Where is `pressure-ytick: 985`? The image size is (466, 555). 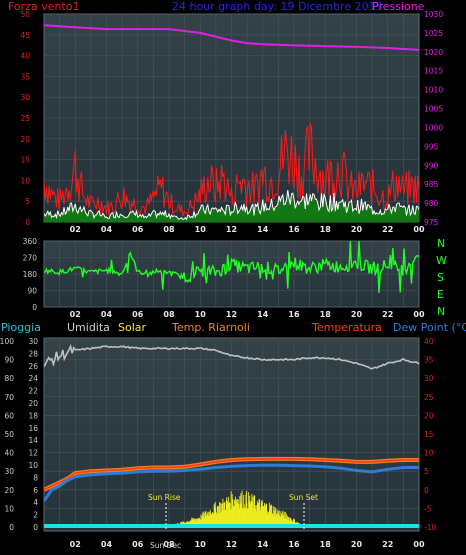
pressure-ytick: 985 is located at coordinates (431, 184).